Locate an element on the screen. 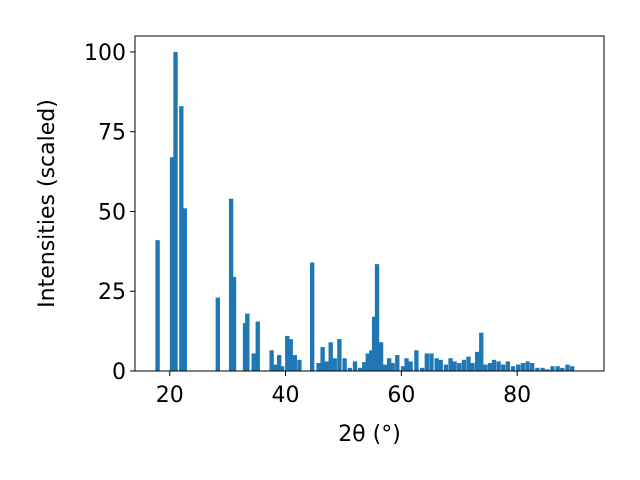 This screenshot has width=640, height=480. x-tick-label: 80 is located at coordinates (517, 395).